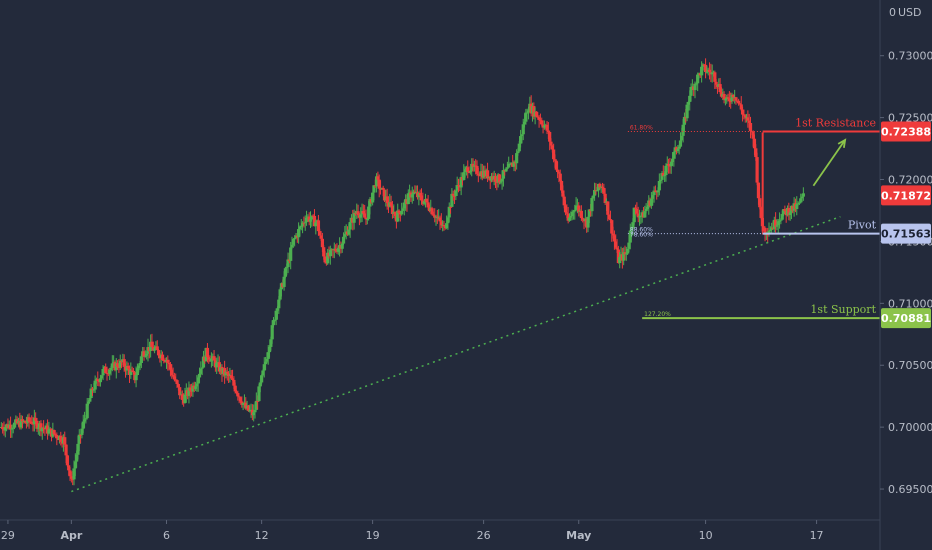 This screenshot has height=550, width=932. I want to click on y-axis-top-digit: 0, so click(892, 12).